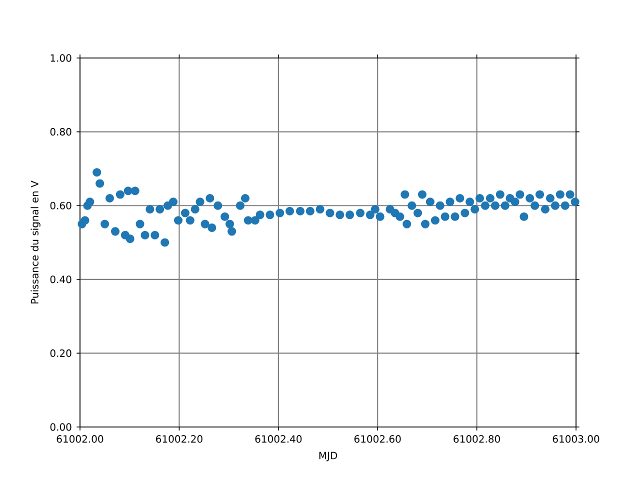 The width and height of the screenshot is (640, 480). I want to click on y-tick-label: 0.80, so click(61, 132).